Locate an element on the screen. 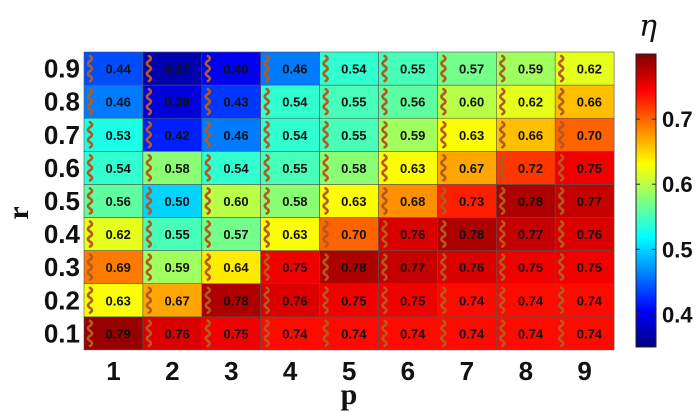 The height and width of the screenshot is (412, 696). cell-value-label: 0.78 is located at coordinates (471, 234).